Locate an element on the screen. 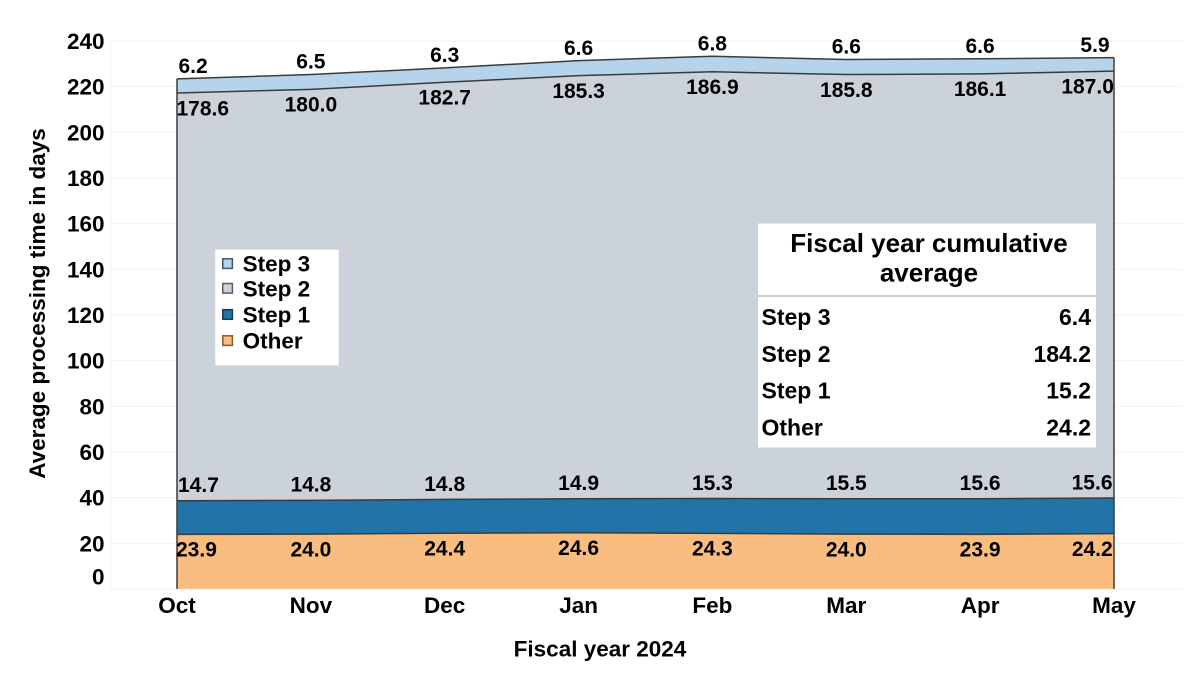 The width and height of the screenshot is (1200, 675). svg-text: 240 is located at coordinates (86, 41).